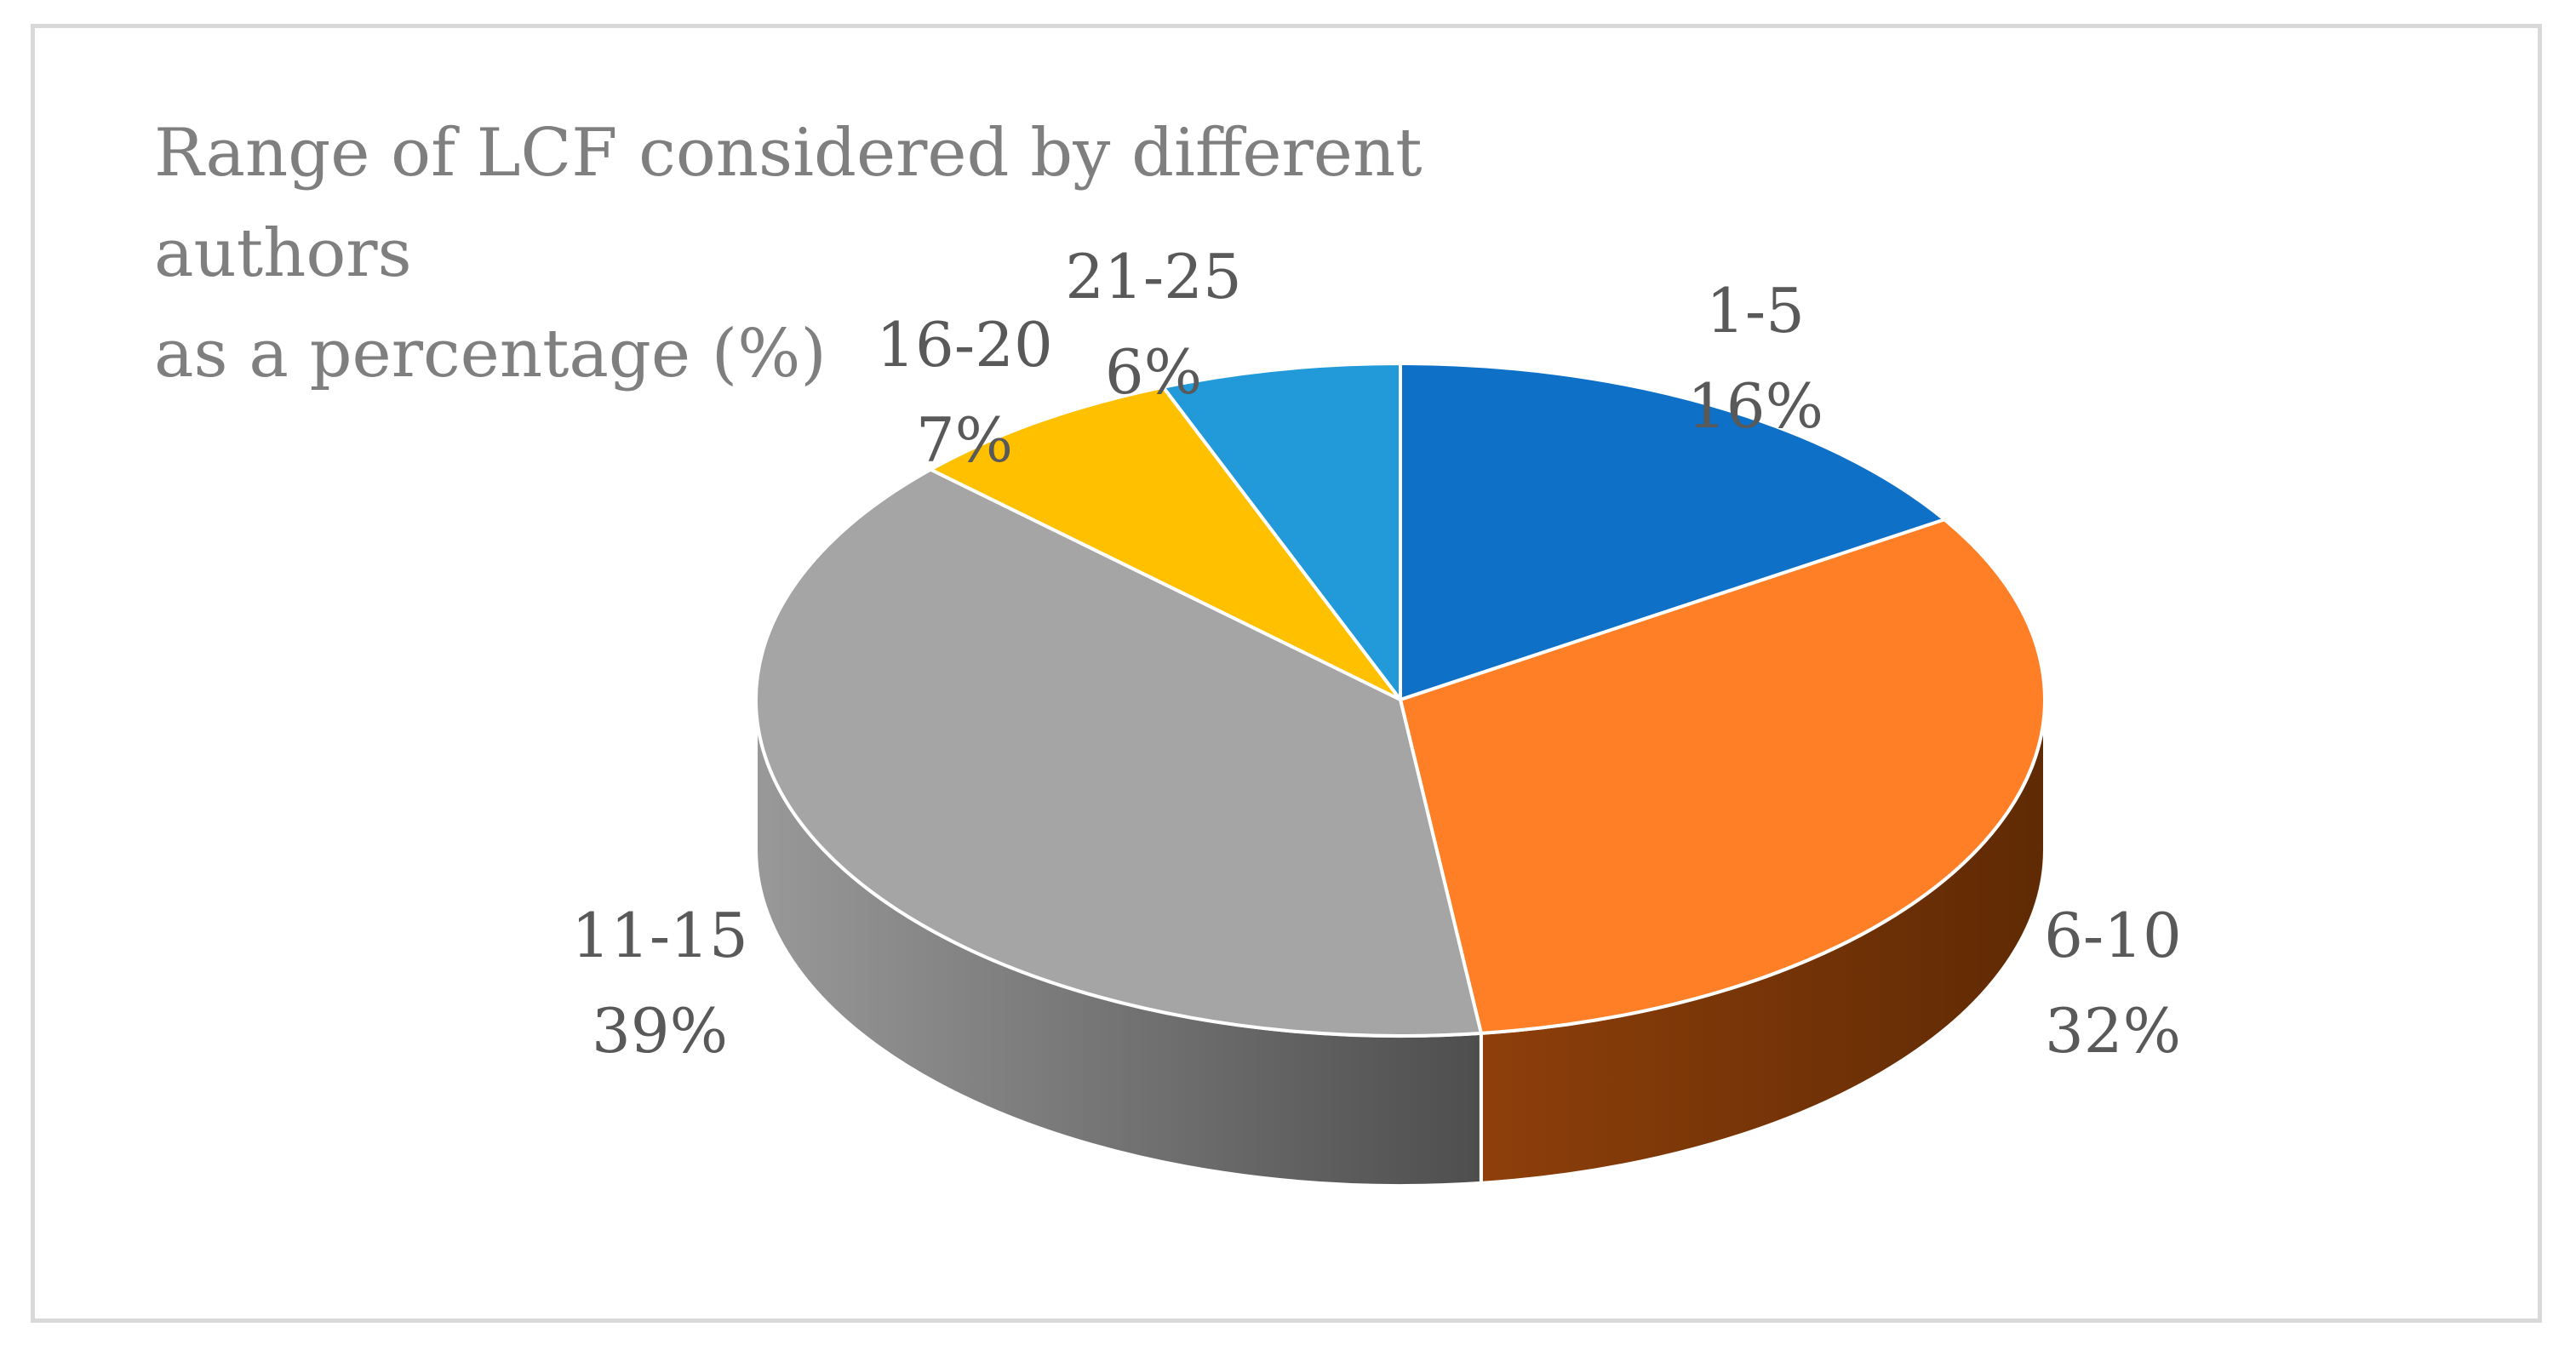 The image size is (2576, 1350). Describe the element at coordinates (1154, 372) in the screenshot. I see `slice-percentage-label: 6%` at that location.